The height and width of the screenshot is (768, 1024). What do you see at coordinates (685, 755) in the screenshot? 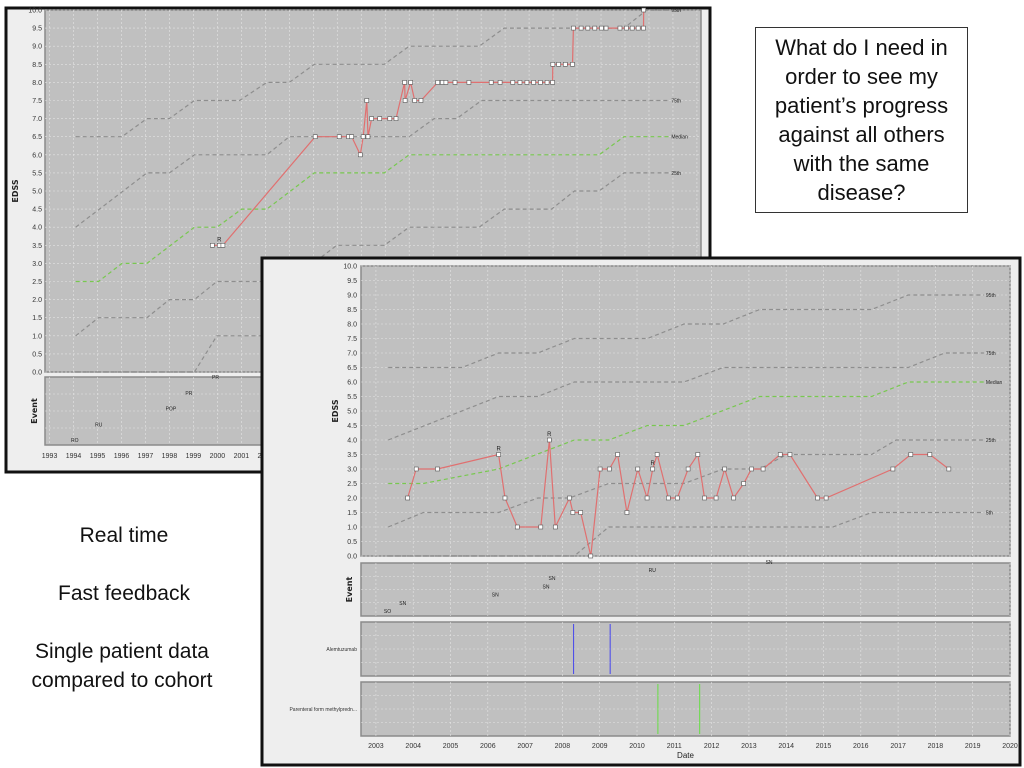
I see `x-axis-label: Date` at bounding box center [685, 755].